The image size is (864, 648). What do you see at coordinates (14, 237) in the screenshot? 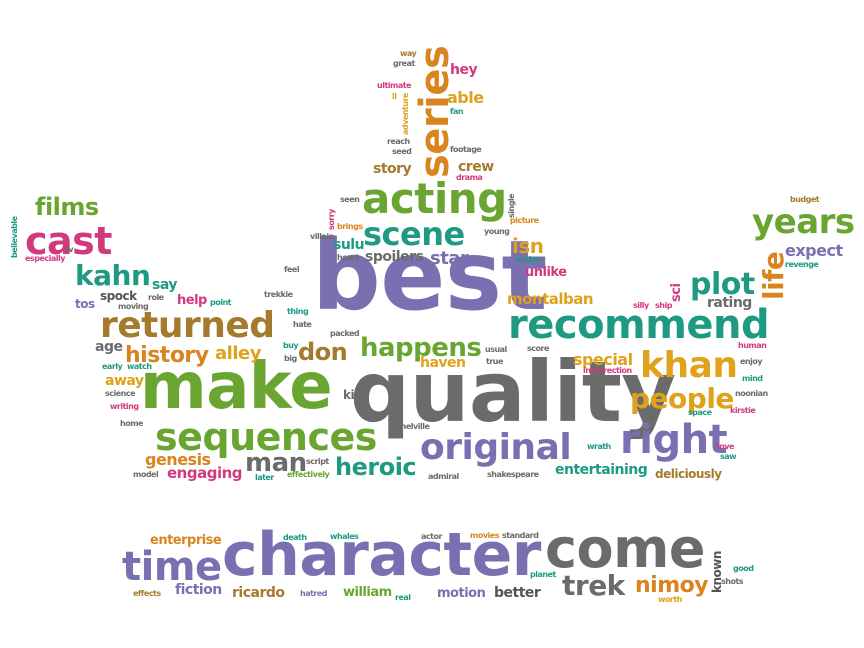
I see `word-believable: believable` at bounding box center [14, 237].